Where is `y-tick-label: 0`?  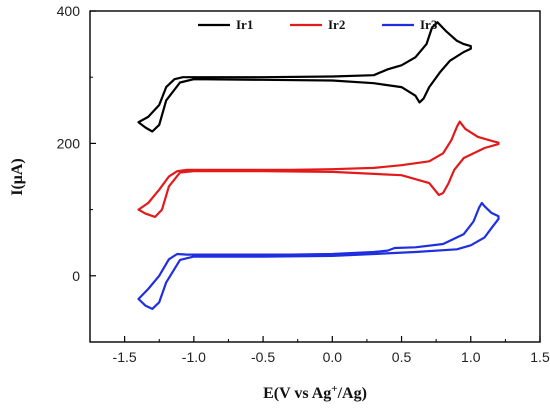 y-tick-label: 0 is located at coordinates (76, 276).